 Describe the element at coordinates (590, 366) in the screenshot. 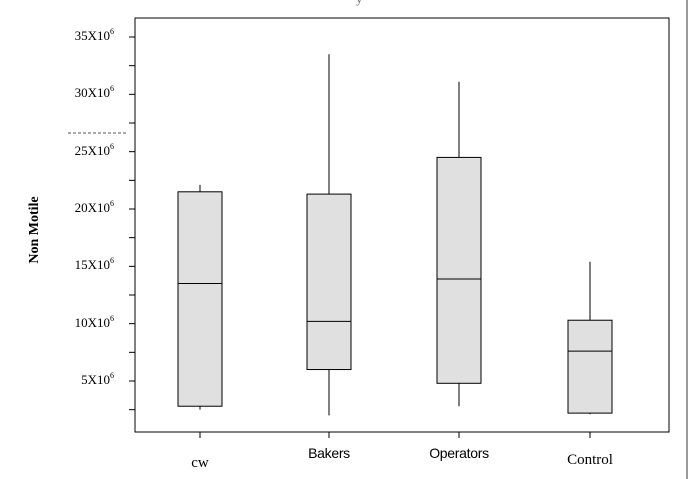

I see `box-control` at that location.